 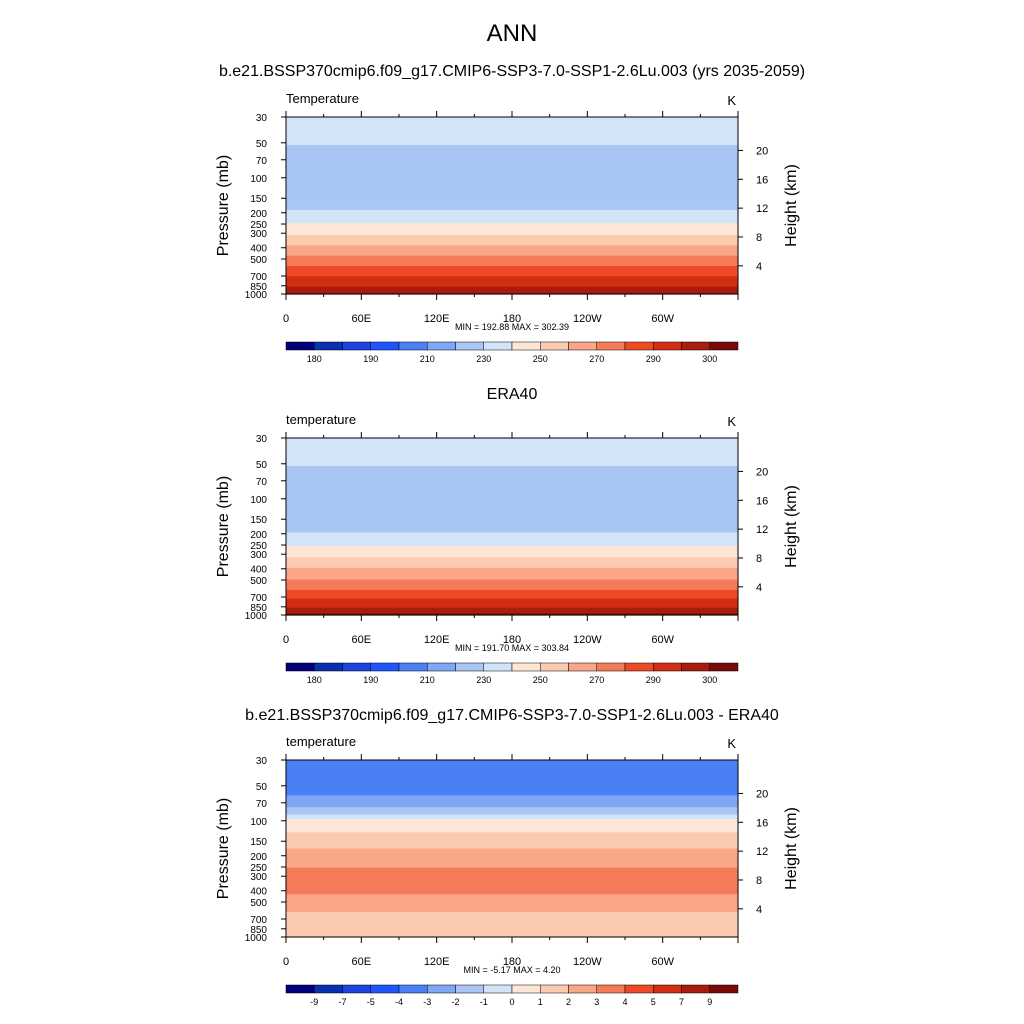 I want to click on colorbar-label: 1, so click(x=540, y=1002).